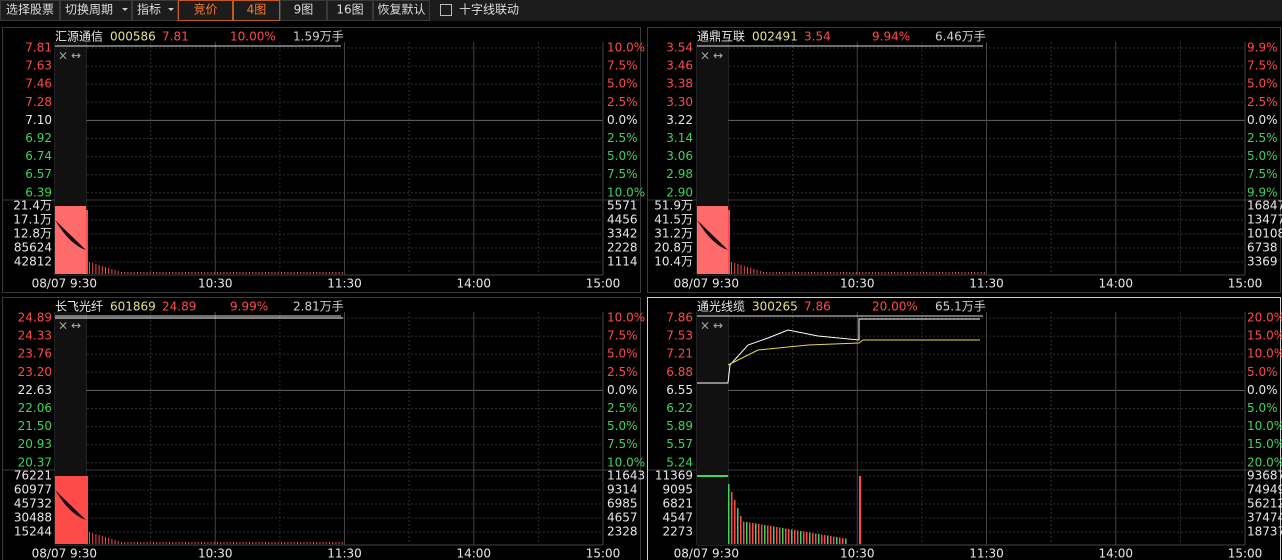  I want to click on price-label: 23.20, so click(35, 372).